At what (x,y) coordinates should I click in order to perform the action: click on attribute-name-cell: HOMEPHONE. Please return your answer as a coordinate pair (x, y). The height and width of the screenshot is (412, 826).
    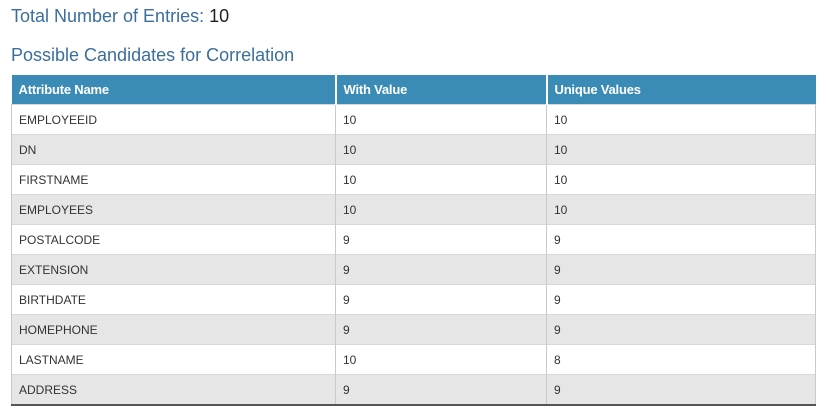
    Looking at the image, I should click on (173, 329).